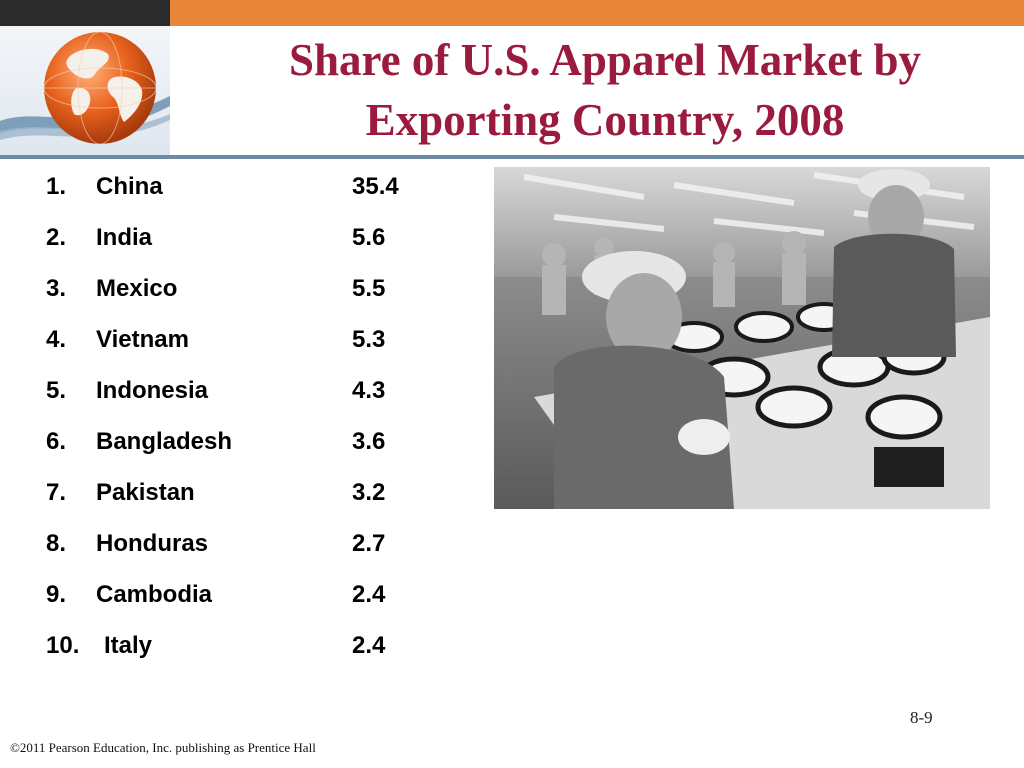  I want to click on list-item: 9. Cambodia 2.4, so click(256, 601).